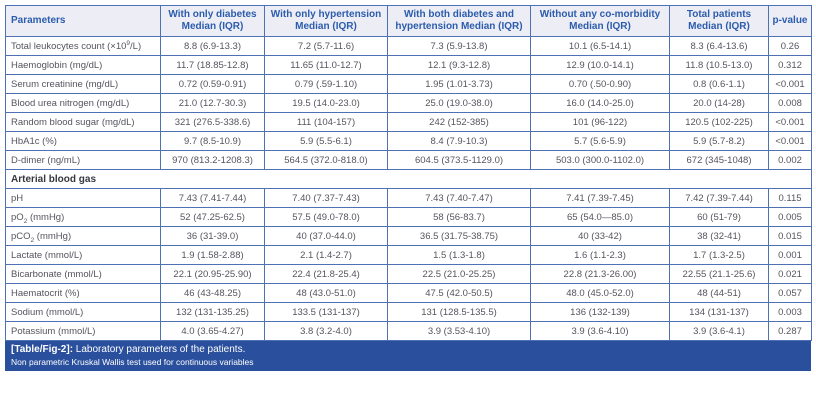 Image resolution: width=816 pixels, height=407 pixels. I want to click on median-iqr-cell: 40 (33-42), so click(600, 236).